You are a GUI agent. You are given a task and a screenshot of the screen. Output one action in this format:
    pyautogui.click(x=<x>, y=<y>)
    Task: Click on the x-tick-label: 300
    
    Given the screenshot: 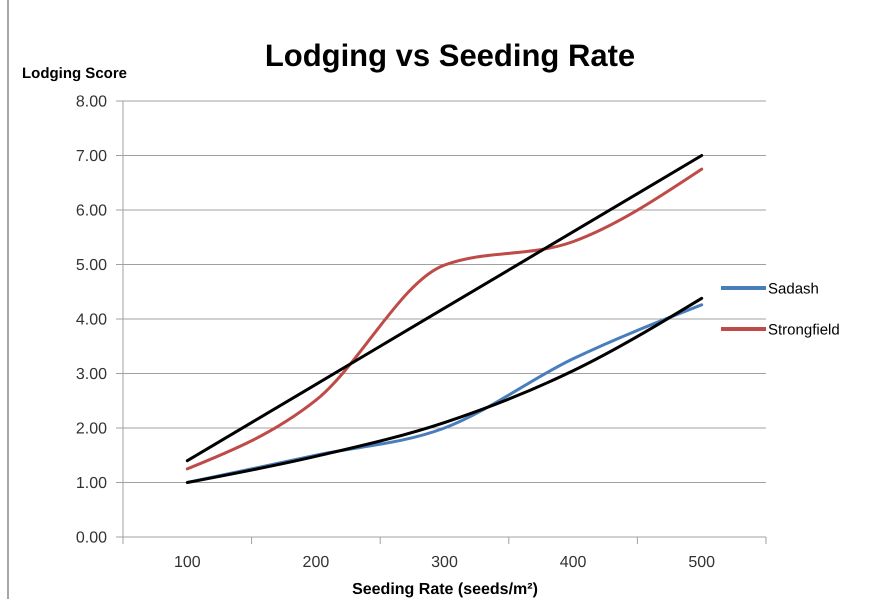 What is the action you would take?
    pyautogui.click(x=444, y=562)
    